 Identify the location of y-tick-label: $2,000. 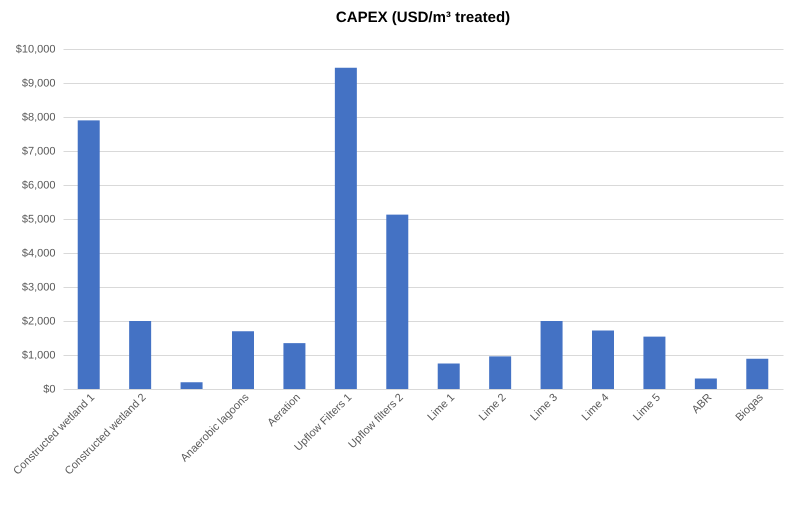
(39, 322).